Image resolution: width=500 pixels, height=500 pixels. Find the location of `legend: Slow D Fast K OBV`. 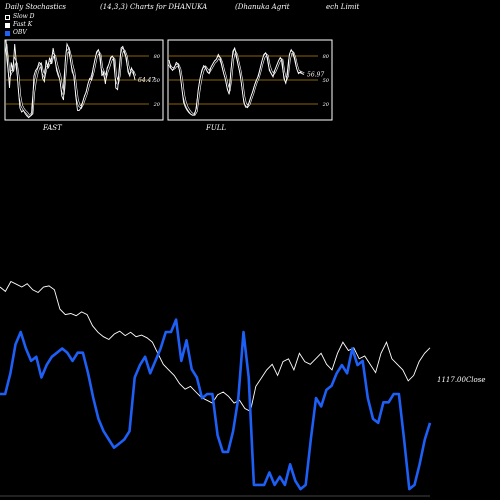

legend: Slow D Fast K OBV is located at coordinates (20, 25).